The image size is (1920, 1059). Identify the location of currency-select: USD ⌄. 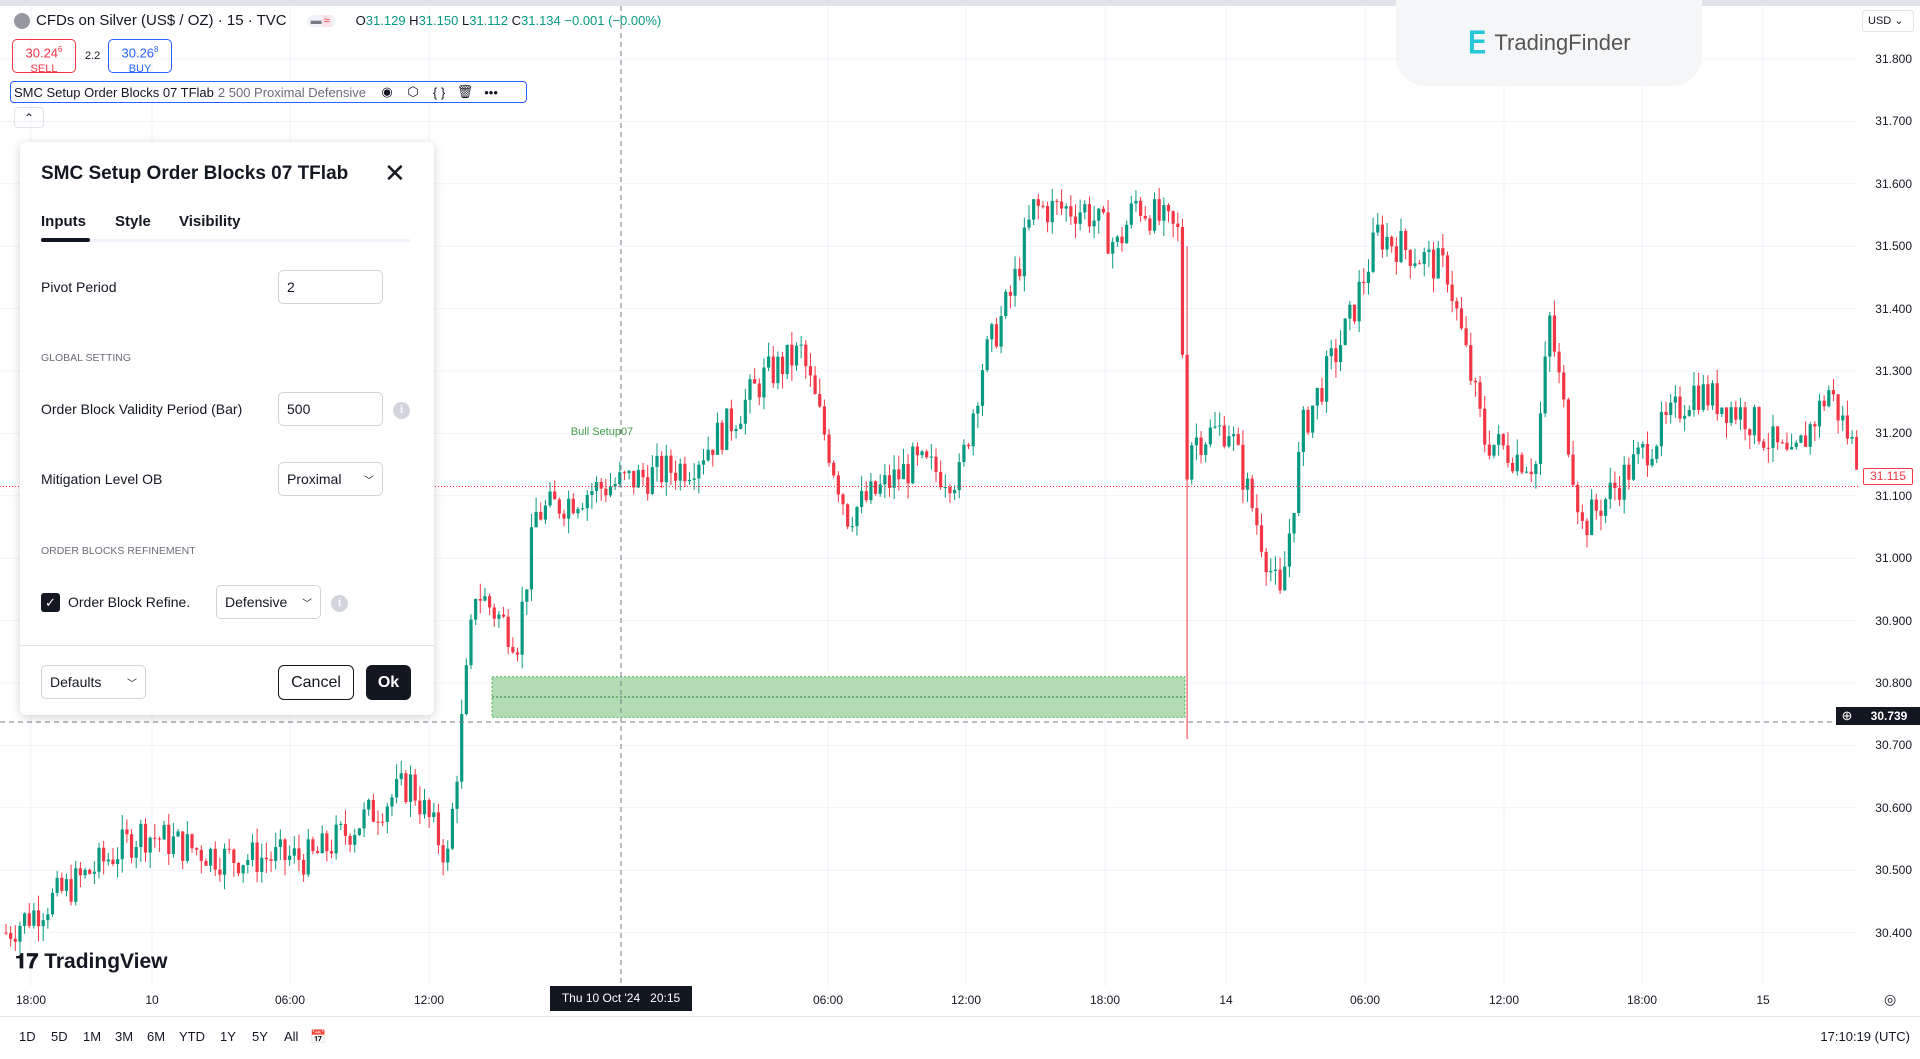
(1888, 21).